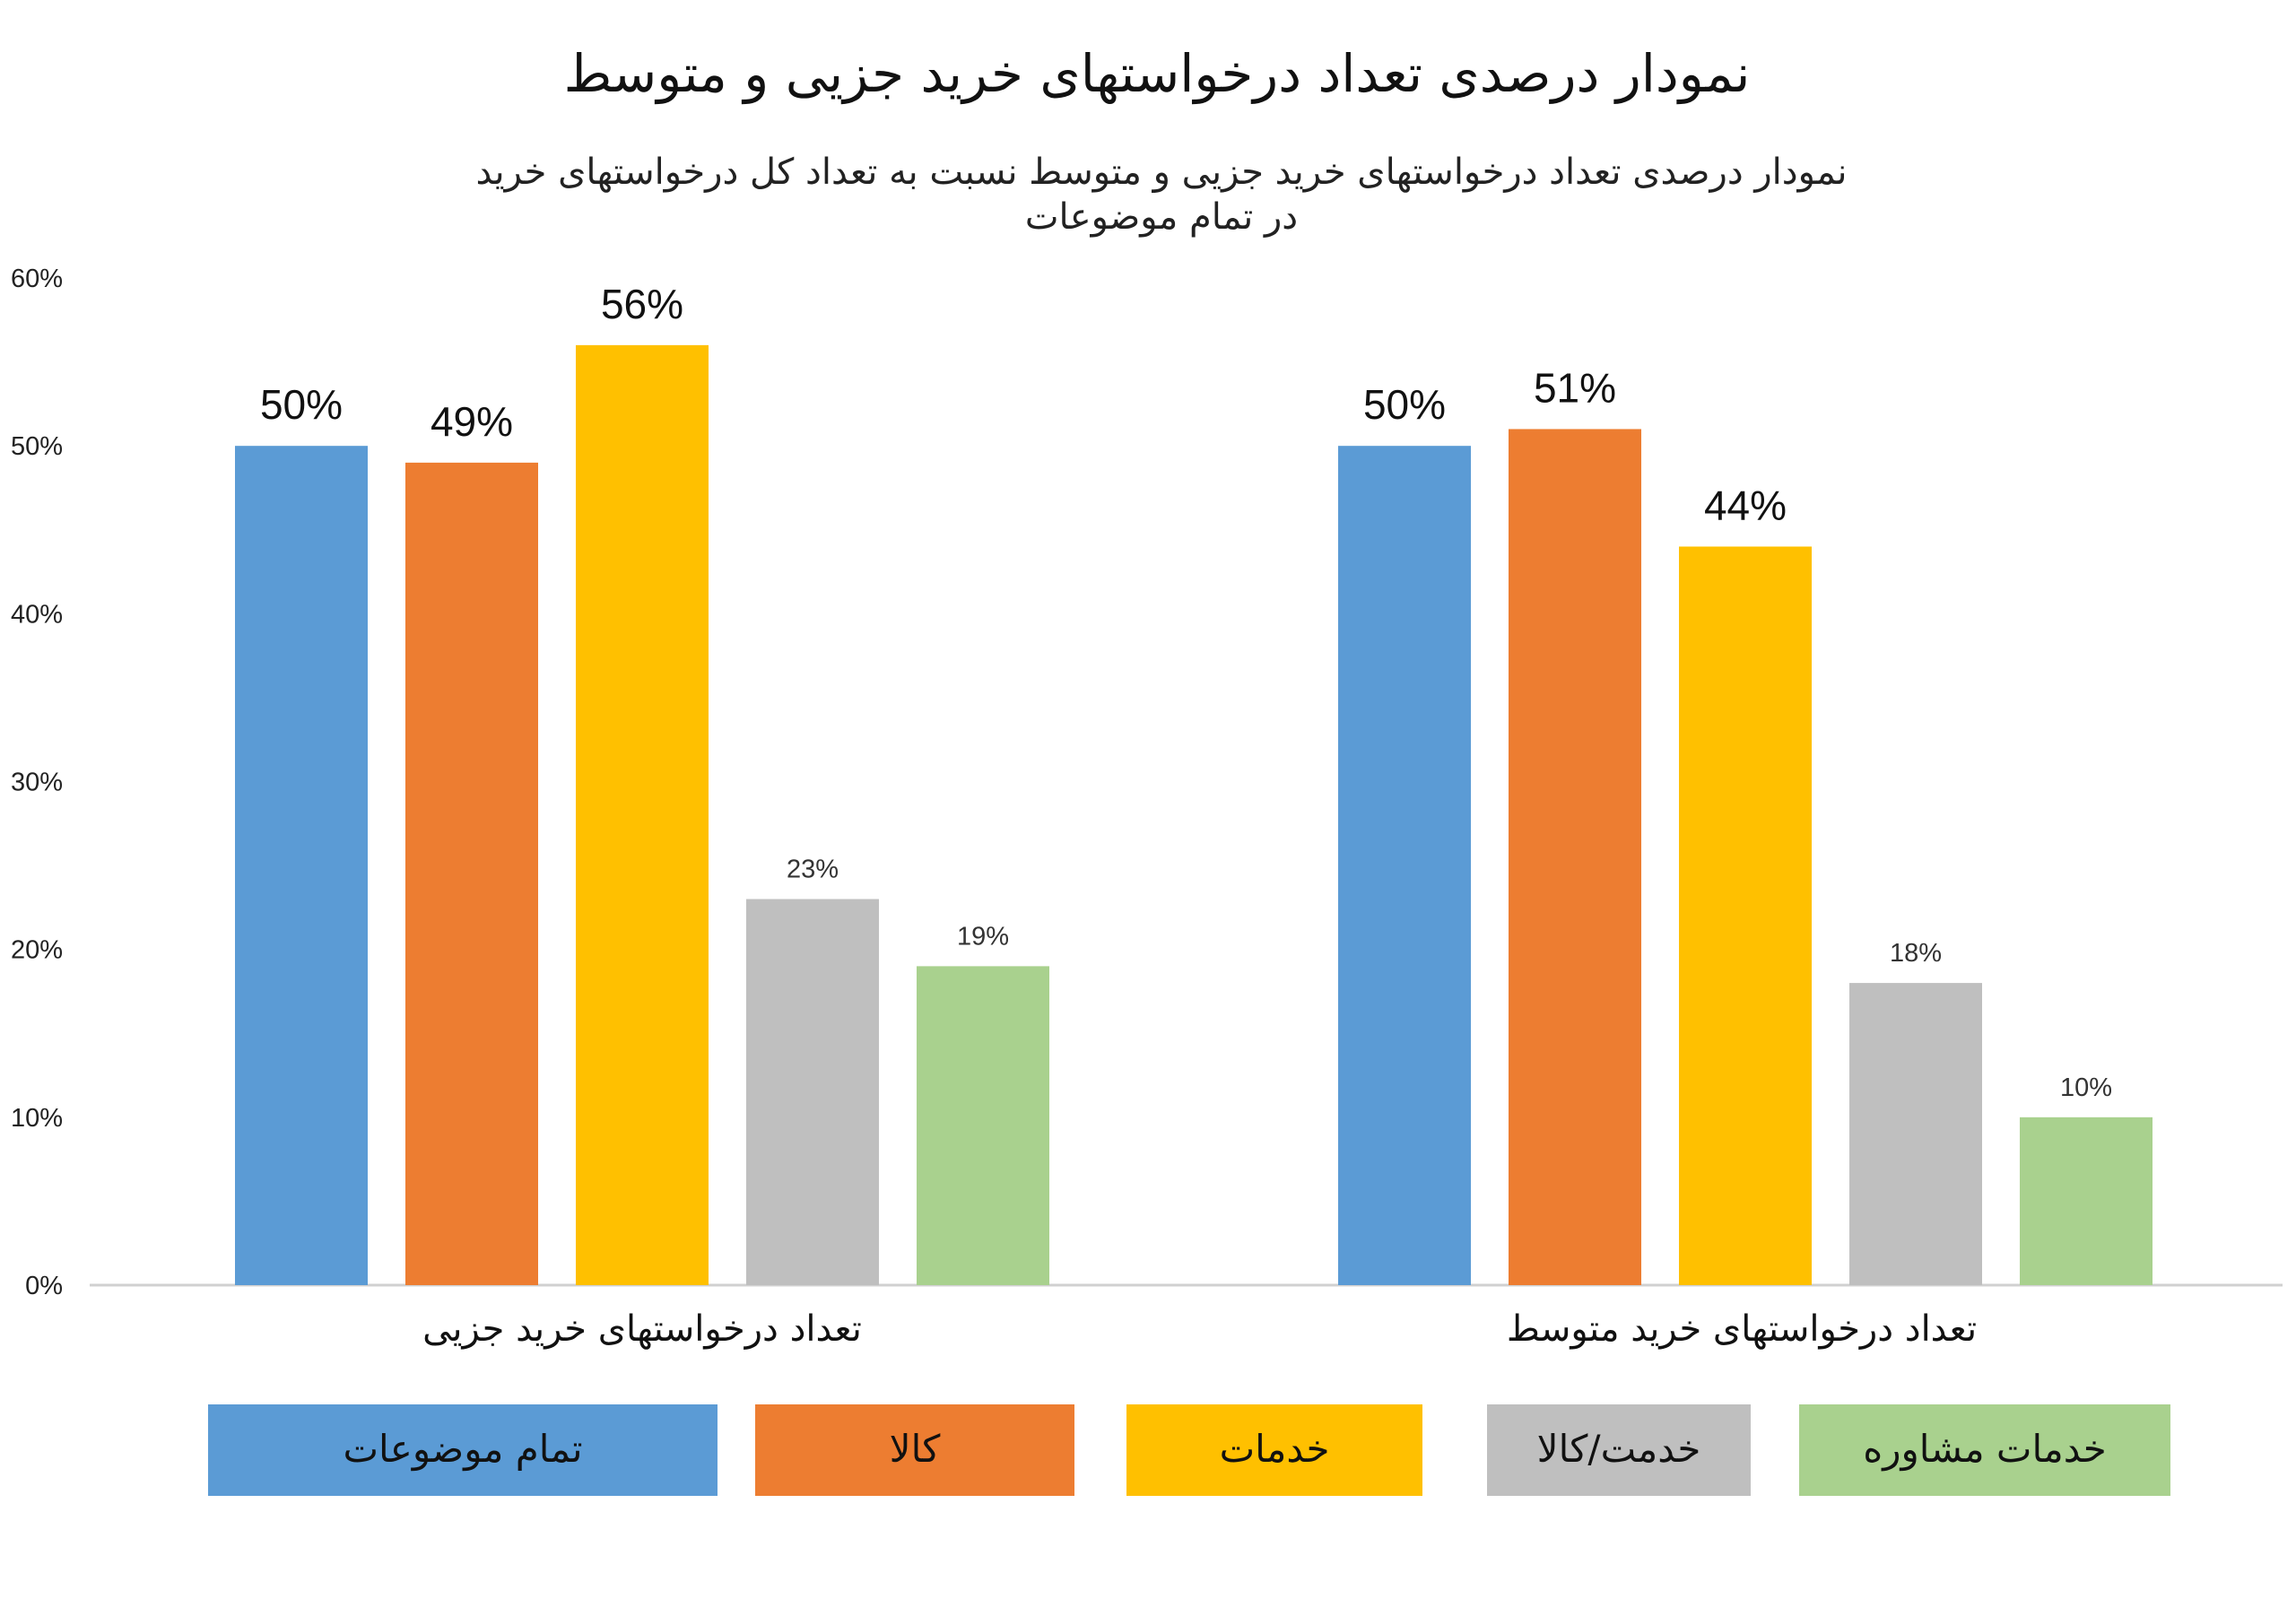 Image resolution: width=2296 pixels, height=1599 pixels. What do you see at coordinates (1575, 387) in the screenshot?
I see `data-label: 51%` at bounding box center [1575, 387].